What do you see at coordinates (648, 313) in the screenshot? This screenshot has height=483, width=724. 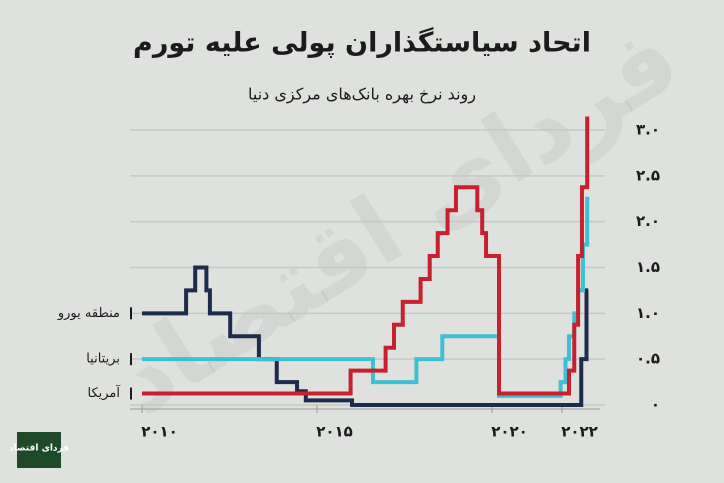 I see `y-tick-label: ۱.۰` at bounding box center [648, 313].